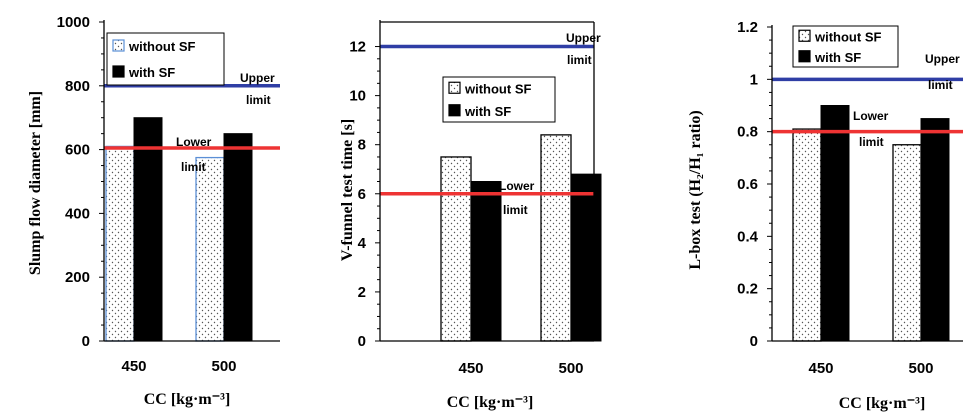 The height and width of the screenshot is (415, 963). I want to click on y-tick-label: 6, so click(362, 194).